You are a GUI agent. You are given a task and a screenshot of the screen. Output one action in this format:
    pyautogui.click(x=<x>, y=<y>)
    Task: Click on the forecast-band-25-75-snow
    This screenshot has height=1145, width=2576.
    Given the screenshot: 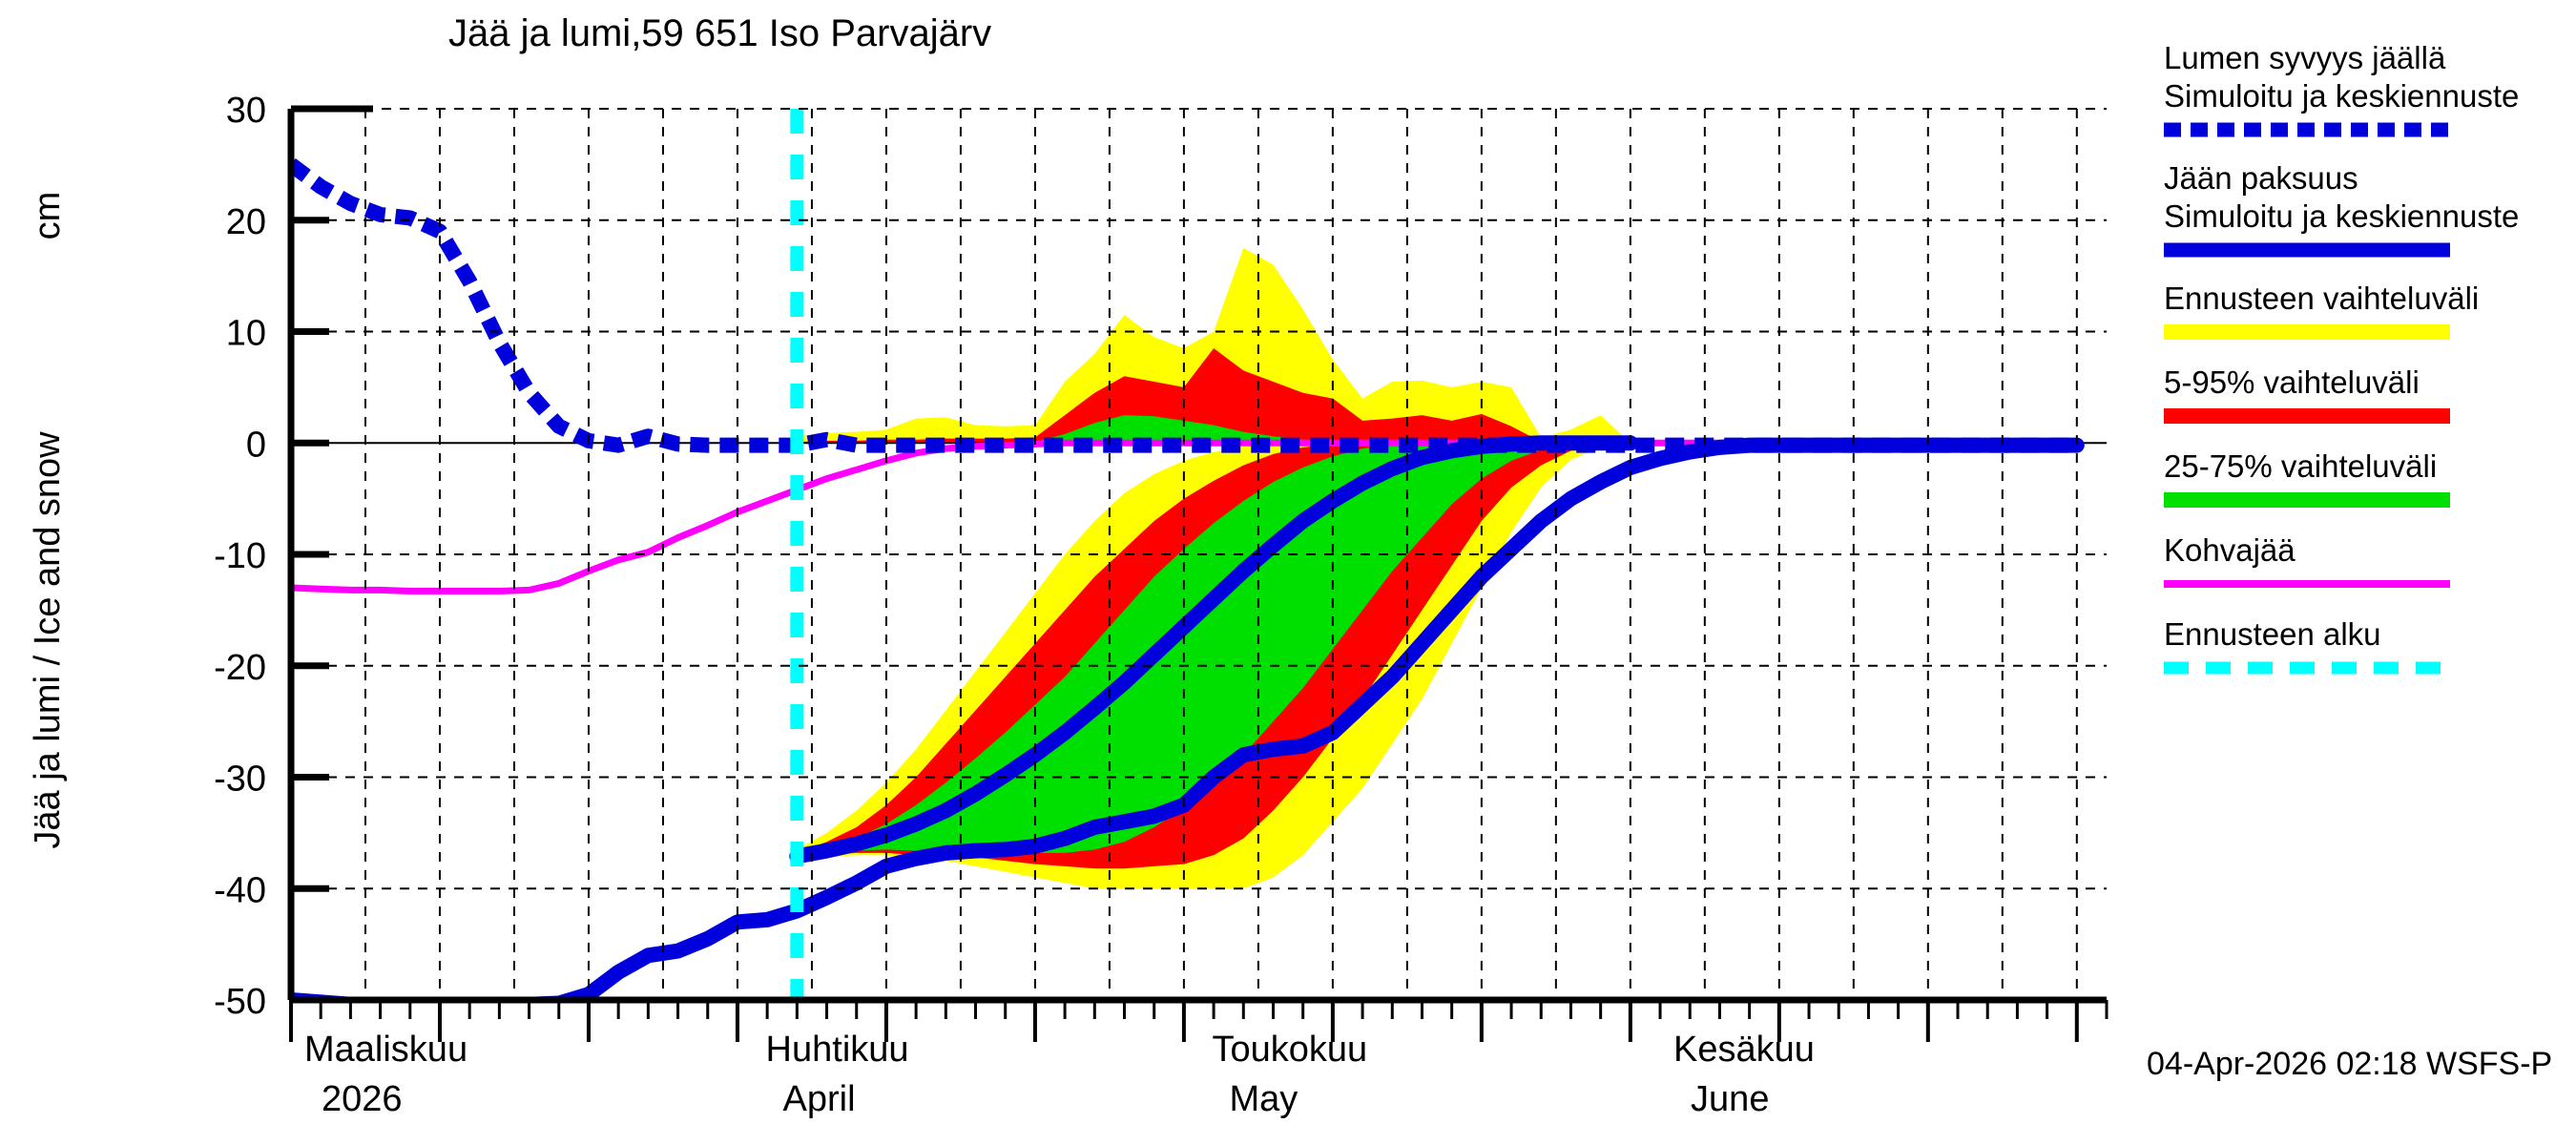 What is the action you would take?
    pyautogui.click(x=1214, y=430)
    